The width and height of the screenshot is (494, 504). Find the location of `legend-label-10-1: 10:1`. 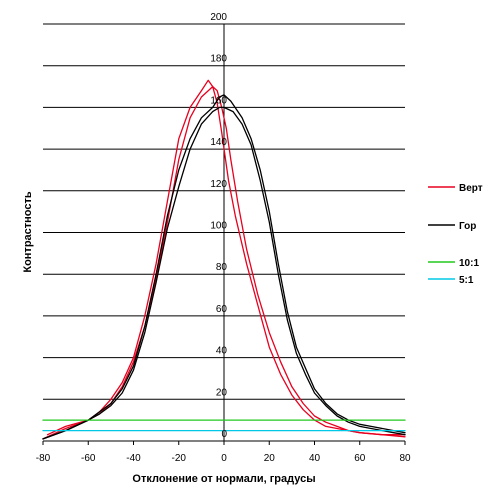

legend-label-10-1: 10:1 is located at coordinates (469, 263).